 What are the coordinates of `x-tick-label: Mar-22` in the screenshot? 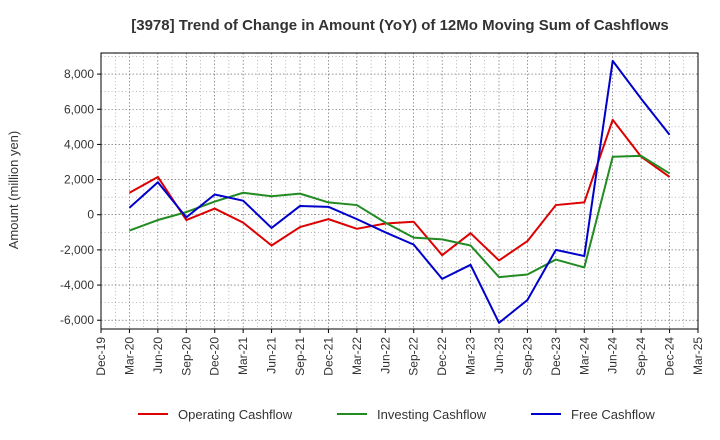 It's located at (357, 356).